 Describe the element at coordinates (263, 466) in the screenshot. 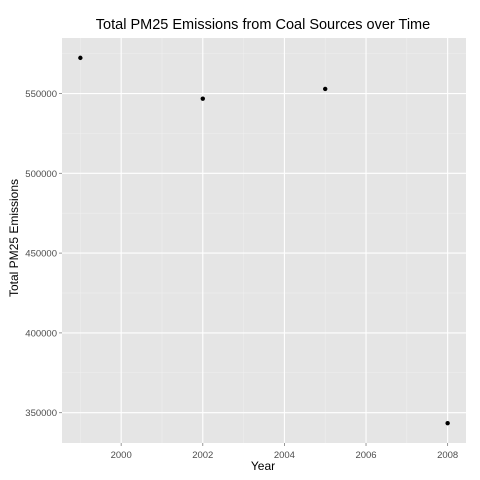

I see `x-axis-label: Year` at that location.